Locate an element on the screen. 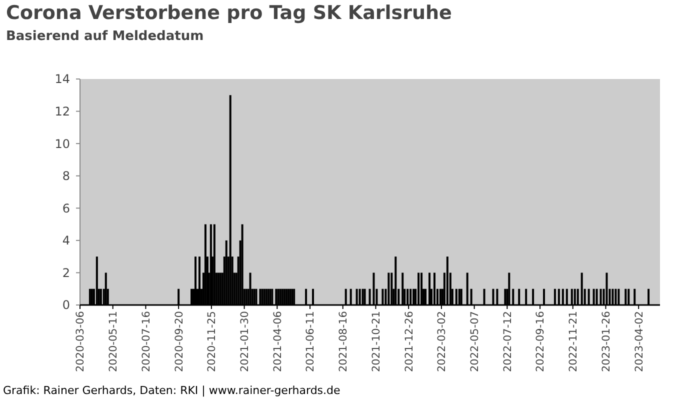 The image size is (700, 400). x-tick-label: 2020-09-20 is located at coordinates (179, 341).